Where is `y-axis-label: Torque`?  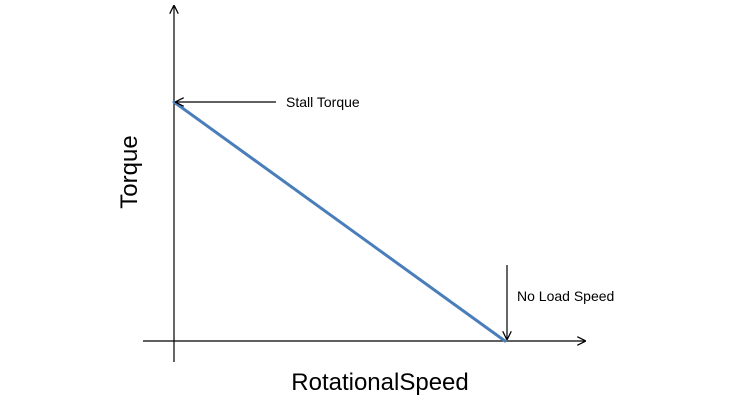 y-axis-label: Torque is located at coordinates (129, 171).